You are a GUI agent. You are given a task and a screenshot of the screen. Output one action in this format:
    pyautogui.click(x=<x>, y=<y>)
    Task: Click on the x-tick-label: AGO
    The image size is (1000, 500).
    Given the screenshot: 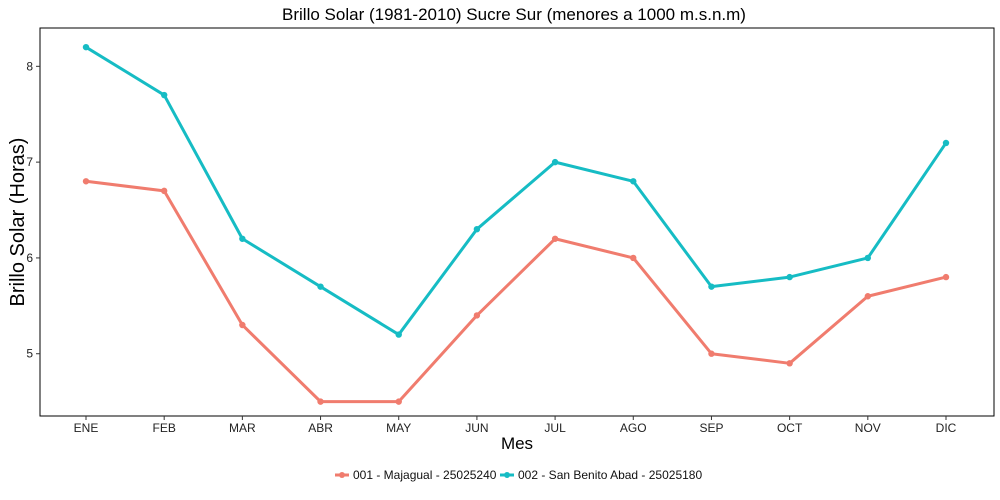 What is the action you would take?
    pyautogui.click(x=633, y=428)
    